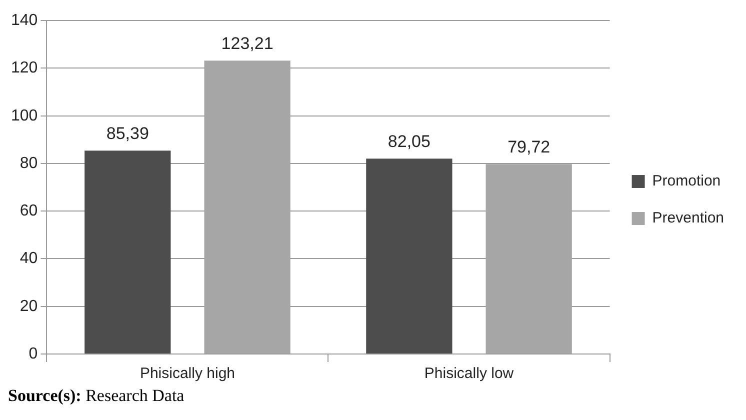  Describe the element at coordinates (688, 218) in the screenshot. I see `legend-label: Prevention` at that location.